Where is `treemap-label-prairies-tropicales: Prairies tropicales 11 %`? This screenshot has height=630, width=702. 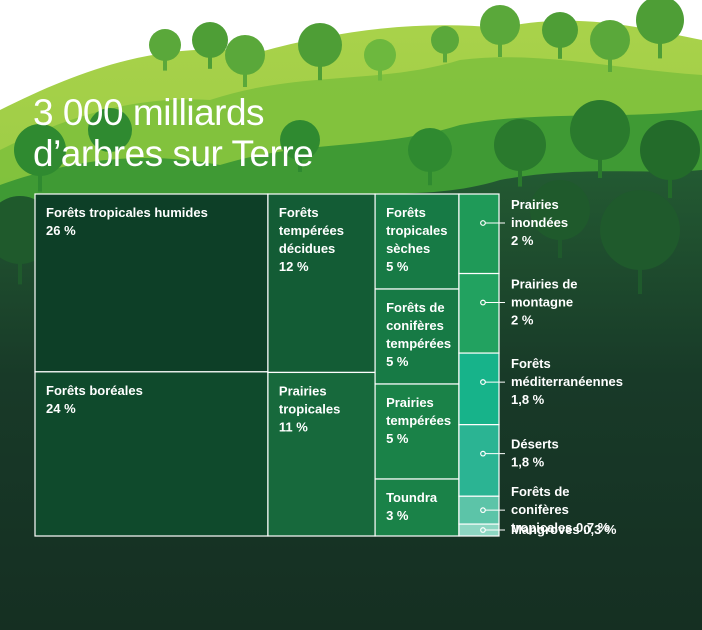 treemap-label-prairies-tropicales: Prairies tropicales 11 % is located at coordinates (309, 408).